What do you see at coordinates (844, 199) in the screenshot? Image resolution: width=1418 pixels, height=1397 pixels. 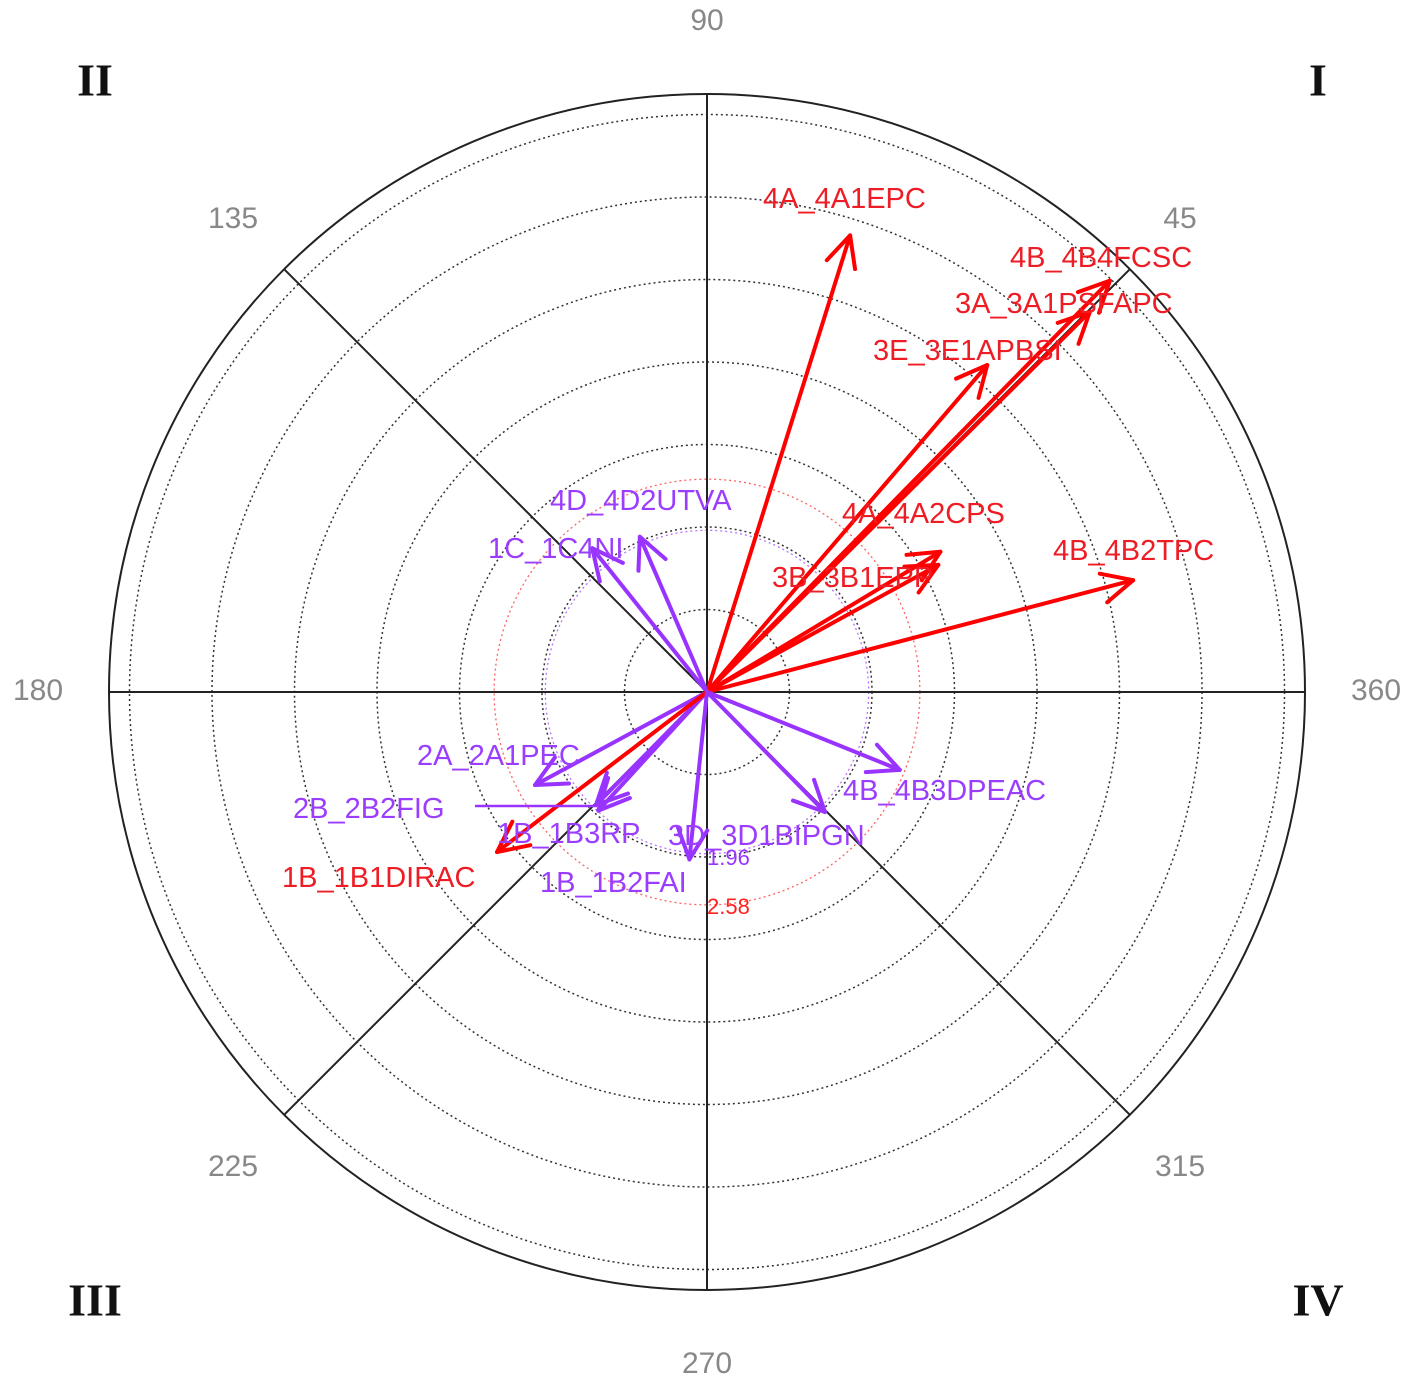 I see `vector-label: 4A_4A1EPC` at bounding box center [844, 199].